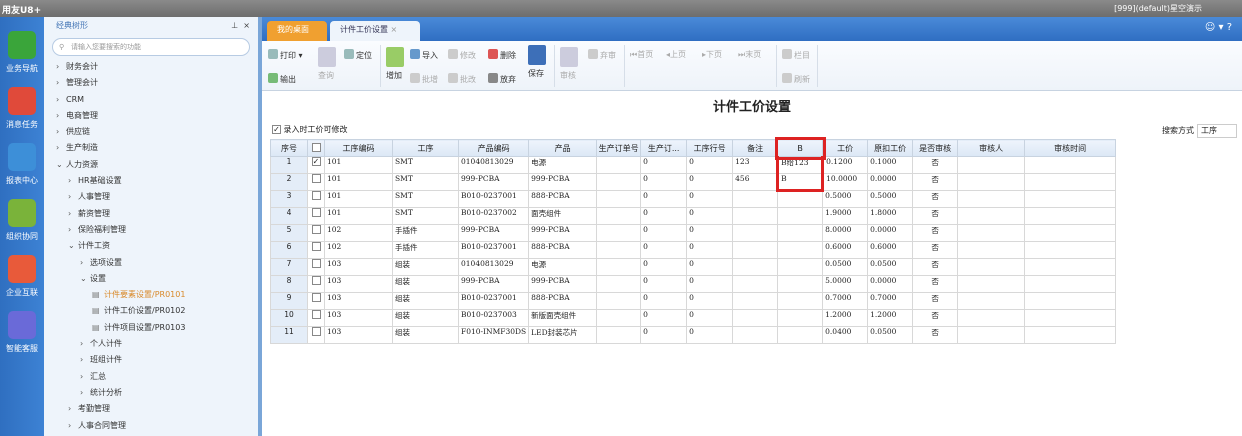 The image size is (1242, 436). What do you see at coordinates (563, 301) in the screenshot?
I see `cell: 888-PCBA` at bounding box center [563, 301].